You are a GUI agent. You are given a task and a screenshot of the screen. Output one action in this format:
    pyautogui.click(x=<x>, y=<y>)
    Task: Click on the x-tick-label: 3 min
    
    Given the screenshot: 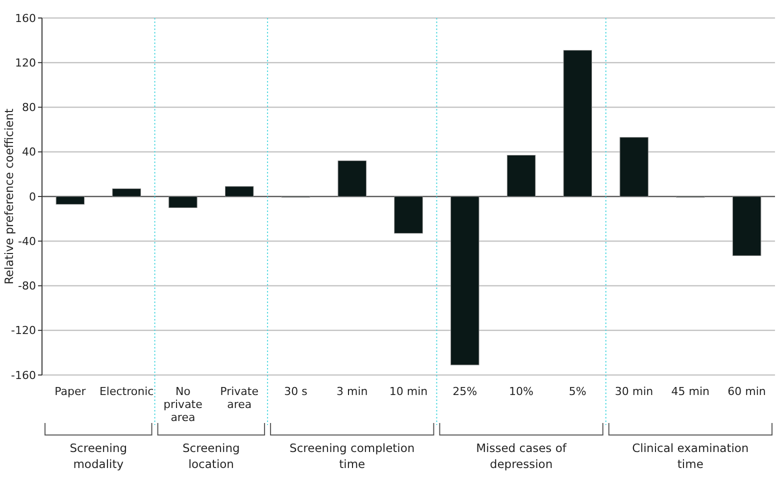 What is the action you would take?
    pyautogui.click(x=352, y=391)
    